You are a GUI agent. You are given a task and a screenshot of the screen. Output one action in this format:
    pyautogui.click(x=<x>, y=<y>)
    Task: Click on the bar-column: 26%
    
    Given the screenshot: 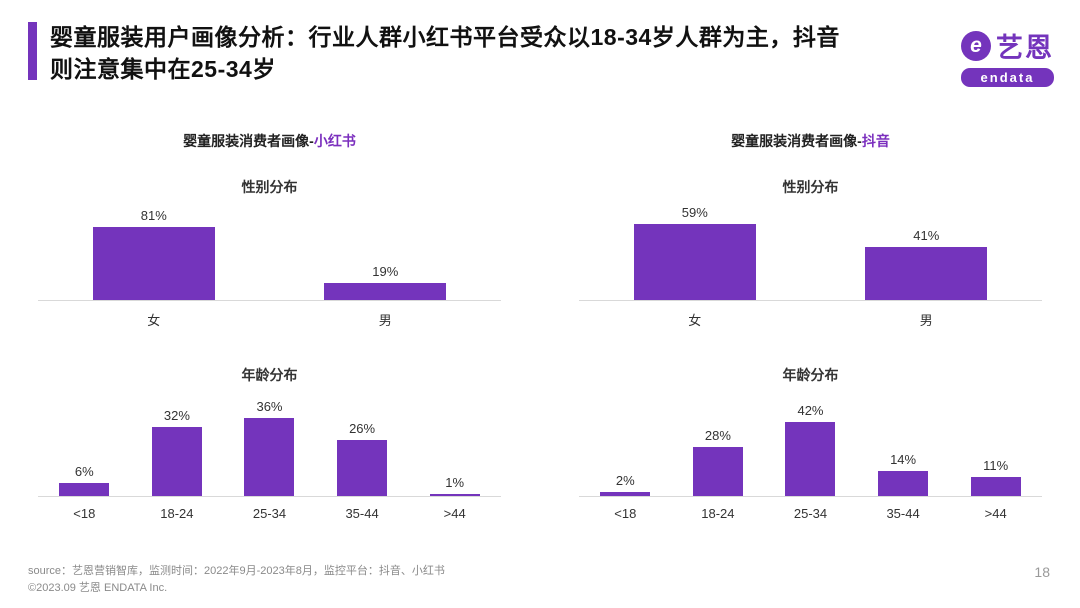 What is the action you would take?
    pyautogui.click(x=362, y=458)
    